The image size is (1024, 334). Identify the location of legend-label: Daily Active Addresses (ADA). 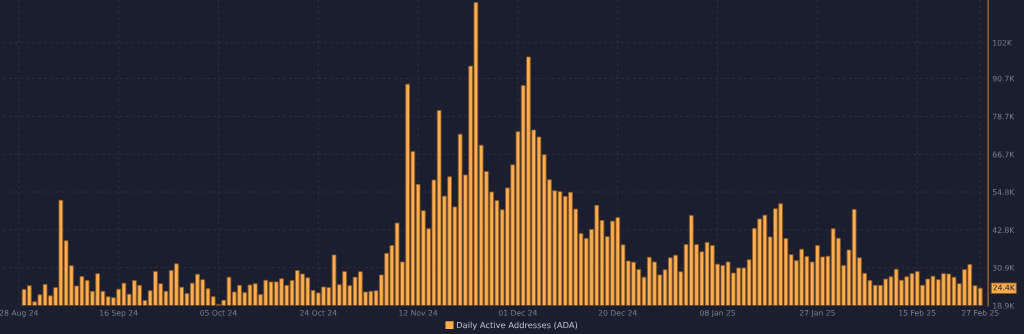
(517, 325).